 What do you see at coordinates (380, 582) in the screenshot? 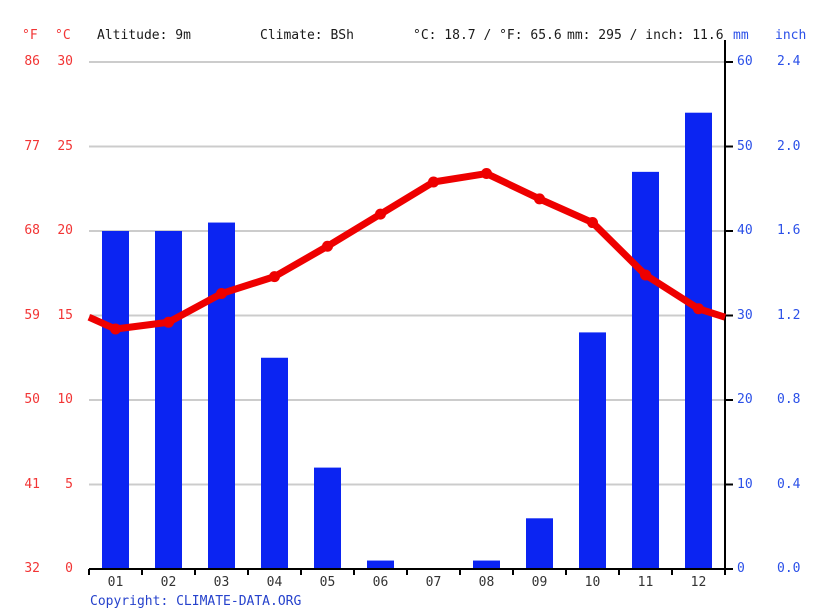
I see `month-label: 06` at bounding box center [380, 582].